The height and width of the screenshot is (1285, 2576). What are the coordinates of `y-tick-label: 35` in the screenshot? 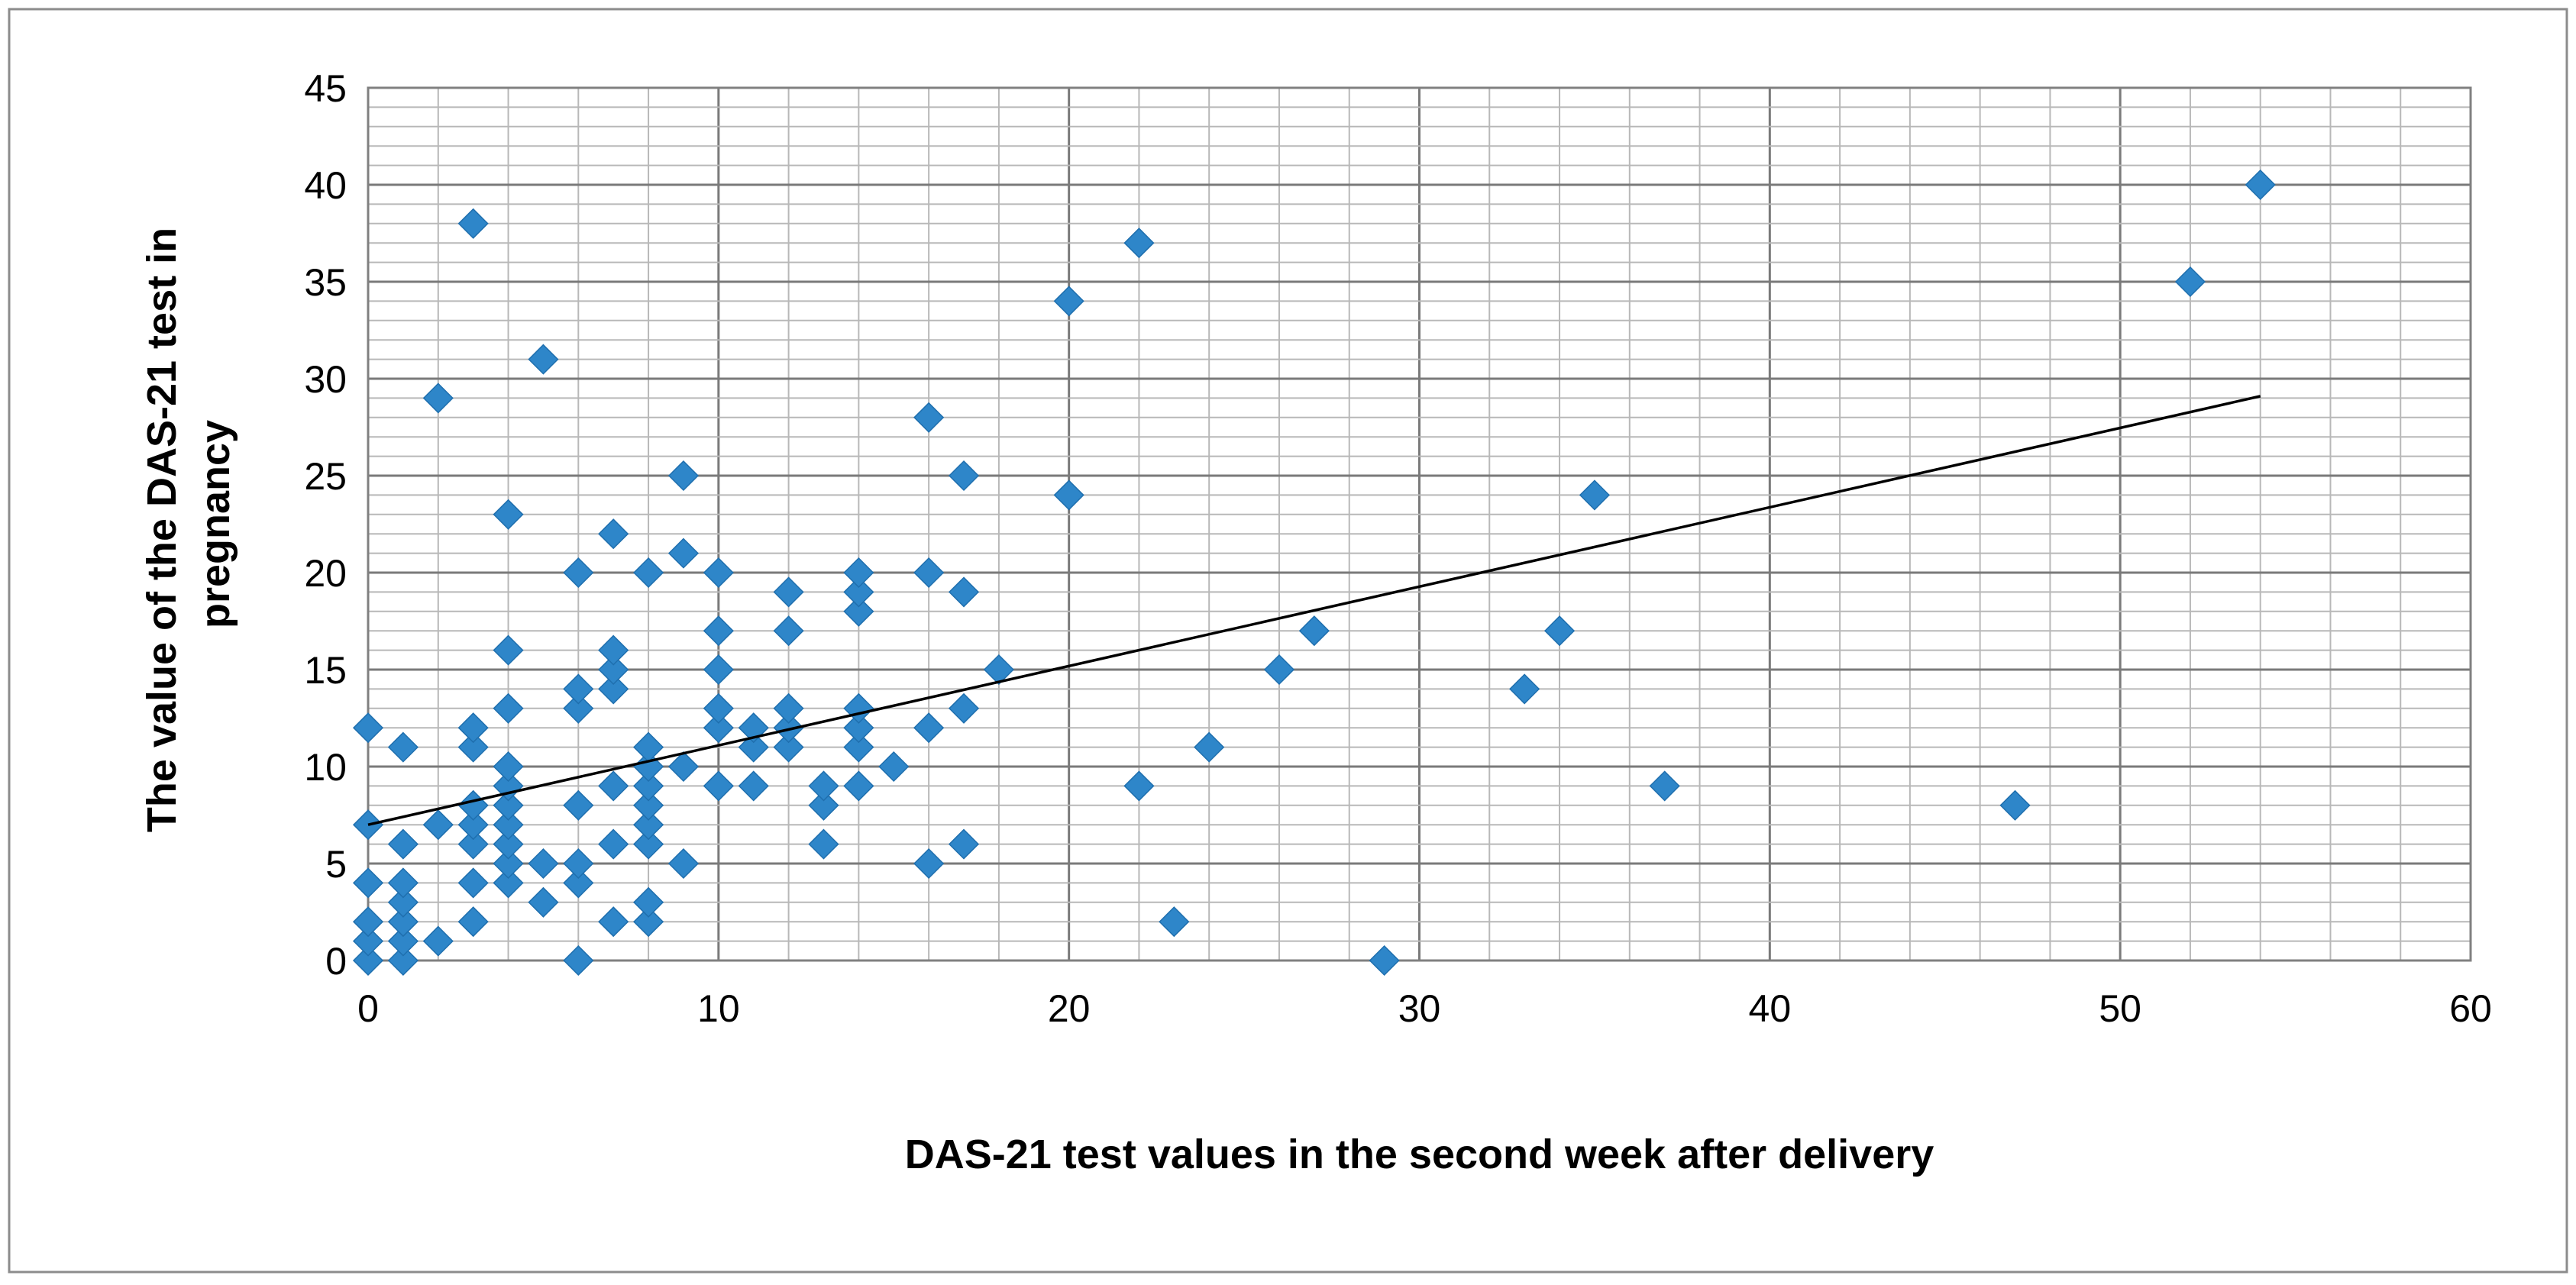 It's located at (325, 282).